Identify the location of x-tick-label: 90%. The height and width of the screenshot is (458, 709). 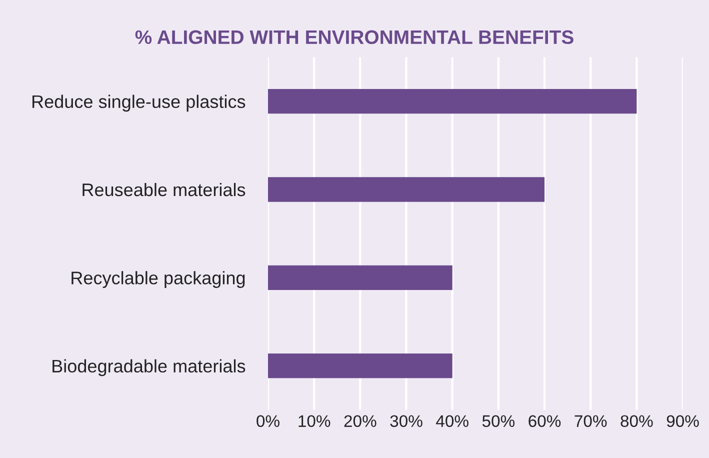
(682, 421).